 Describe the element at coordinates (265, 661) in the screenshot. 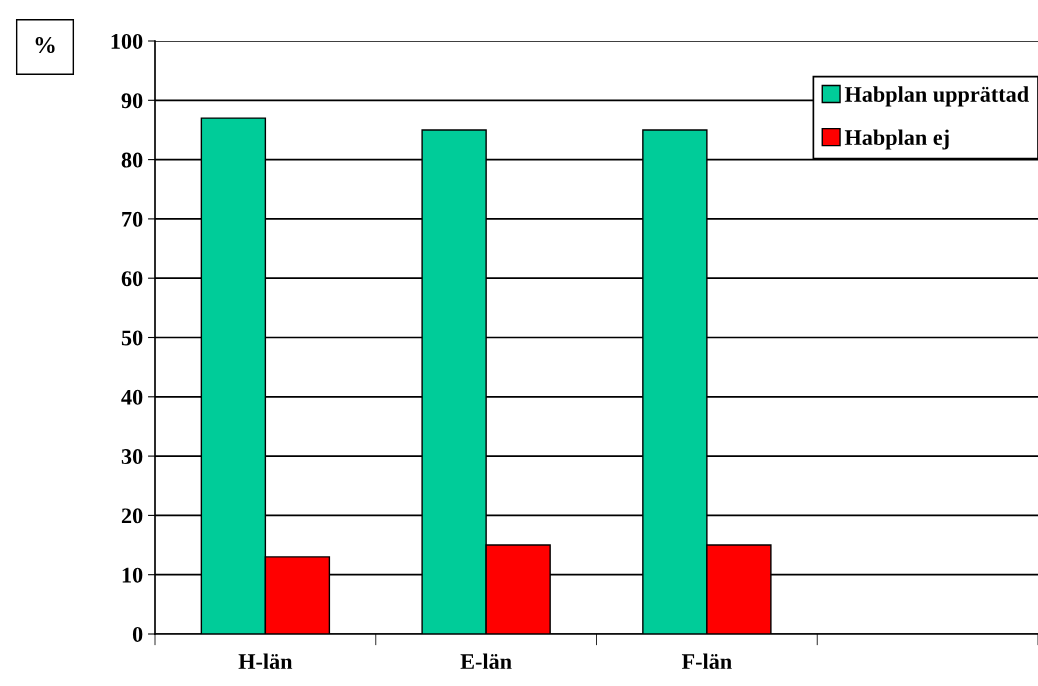

I see `x-tick-label: H-län` at that location.